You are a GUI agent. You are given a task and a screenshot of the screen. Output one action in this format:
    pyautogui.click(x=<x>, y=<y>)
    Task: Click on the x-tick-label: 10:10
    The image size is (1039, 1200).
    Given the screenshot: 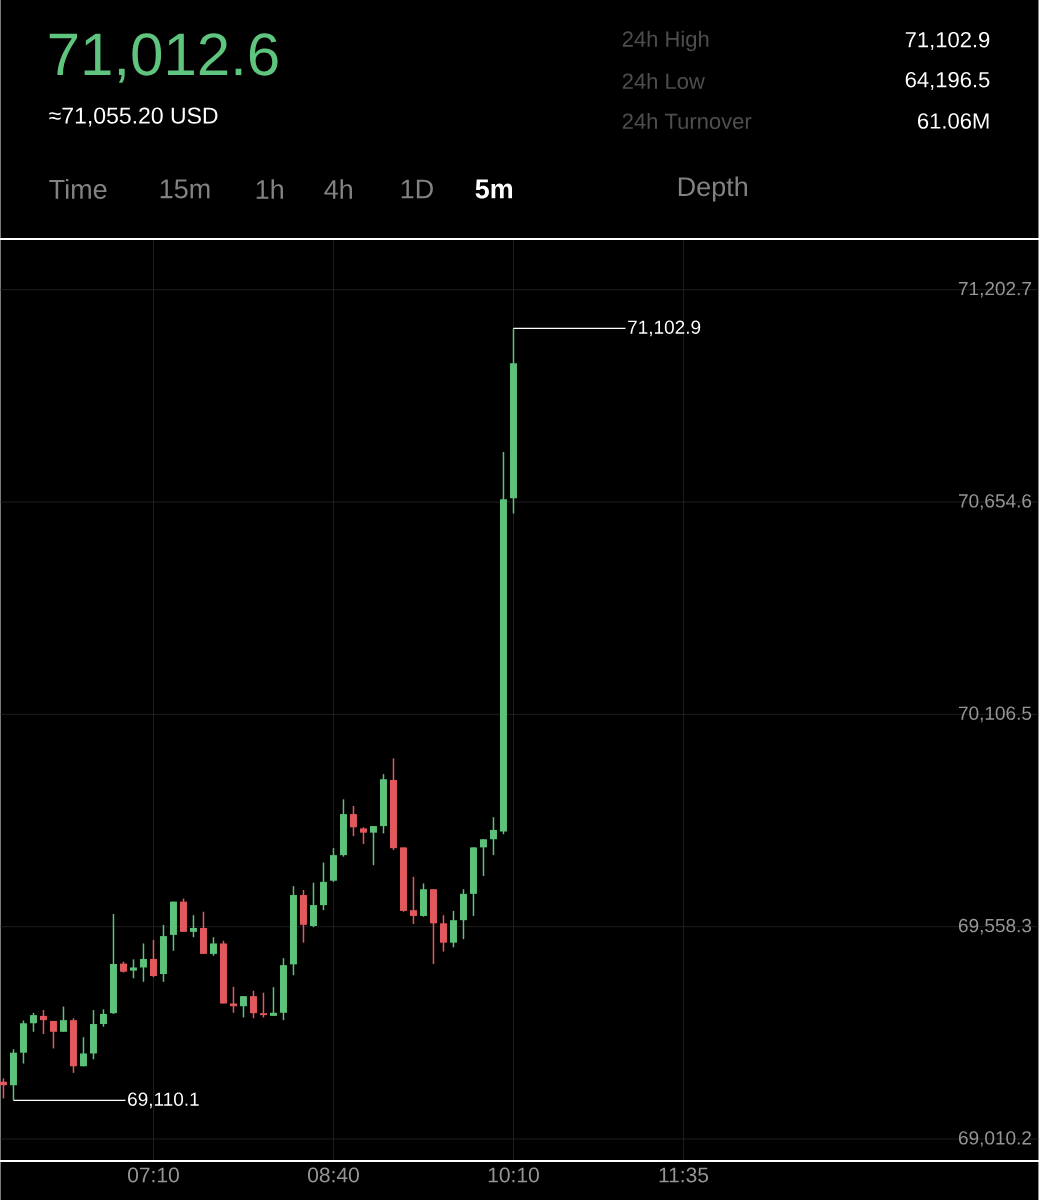 What is the action you would take?
    pyautogui.click(x=513, y=1175)
    